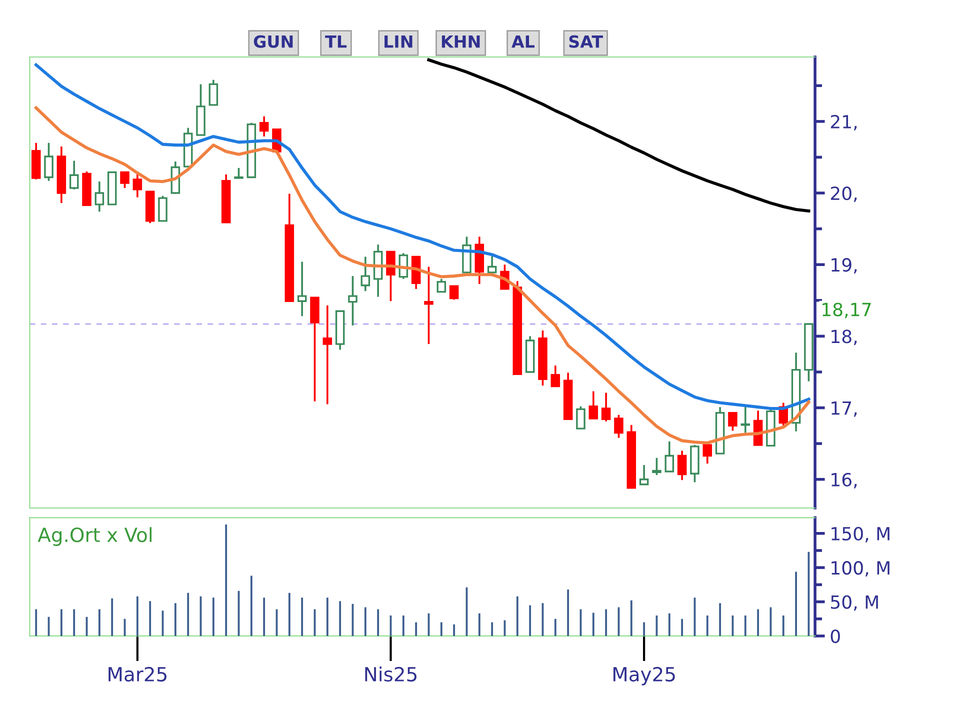  Describe the element at coordinates (461, 41) in the screenshot. I see `text: KHN` at that location.